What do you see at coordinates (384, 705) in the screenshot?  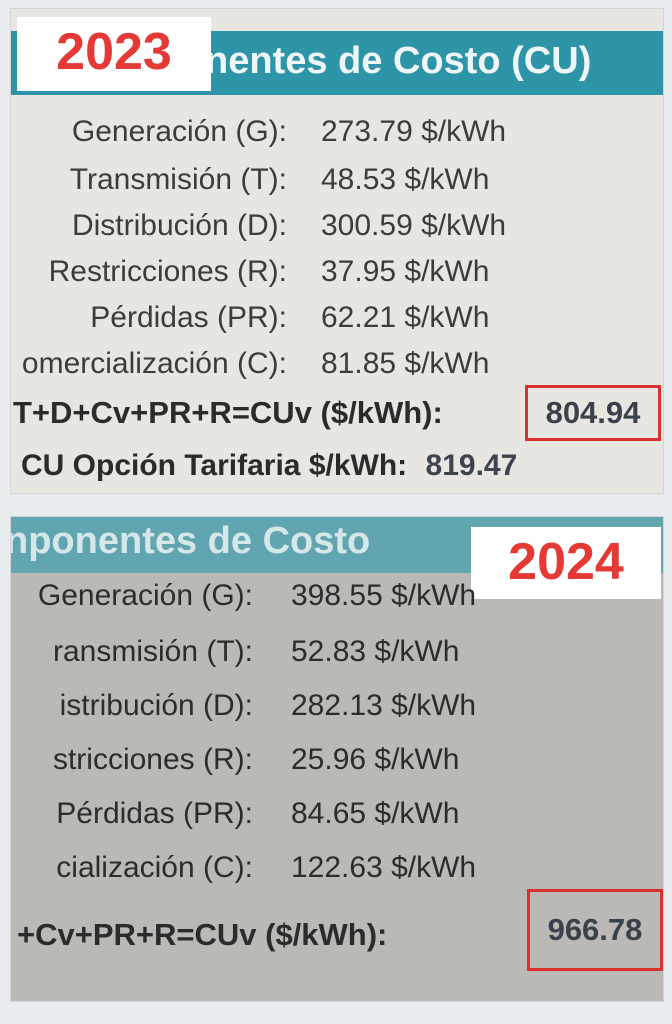 I see `row-value: 282.13 $/kWh` at bounding box center [384, 705].